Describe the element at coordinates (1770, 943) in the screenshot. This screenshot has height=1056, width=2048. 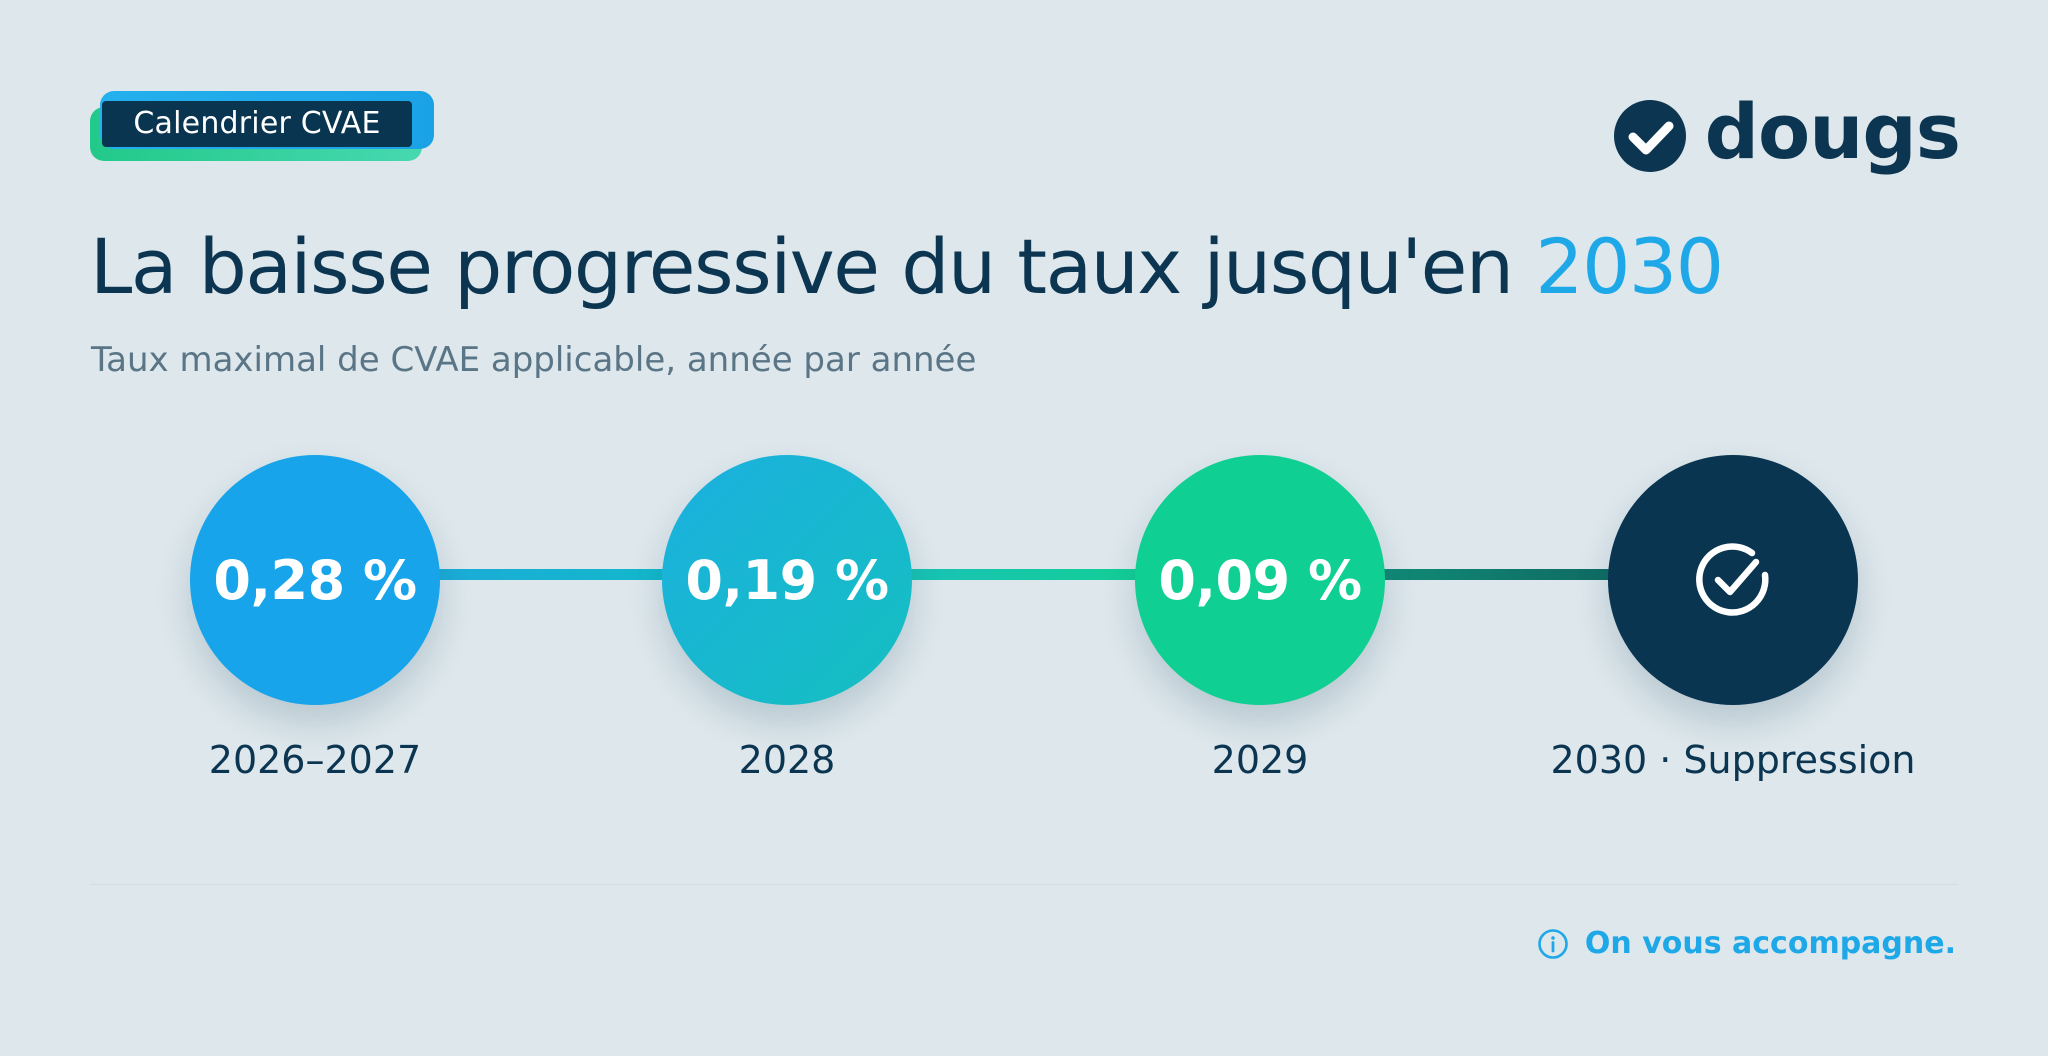
I see `footer-text: On vous accompagne.` at that location.